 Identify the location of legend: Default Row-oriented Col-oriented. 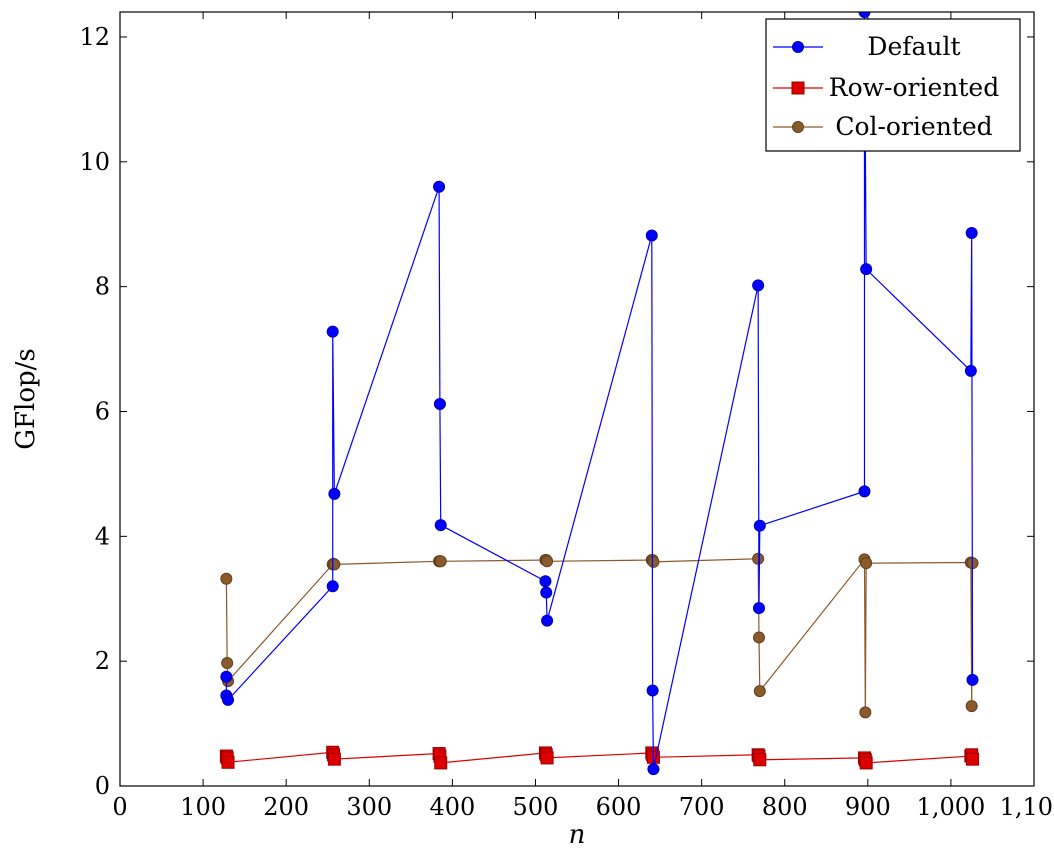
(893, 85).